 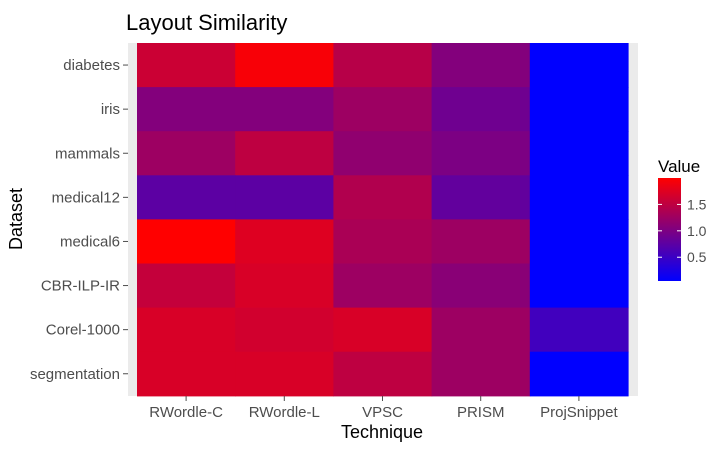 What do you see at coordinates (83, 330) in the screenshot?
I see `y-tick-label: Corel-1000` at bounding box center [83, 330].